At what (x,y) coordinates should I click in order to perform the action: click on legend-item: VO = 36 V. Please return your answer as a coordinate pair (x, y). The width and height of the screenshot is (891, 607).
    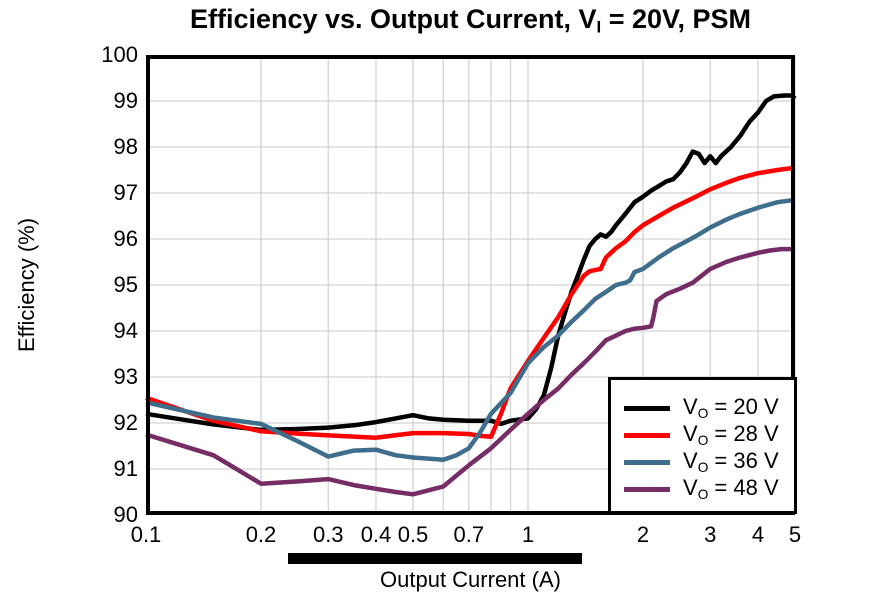
    Looking at the image, I should click on (702, 462).